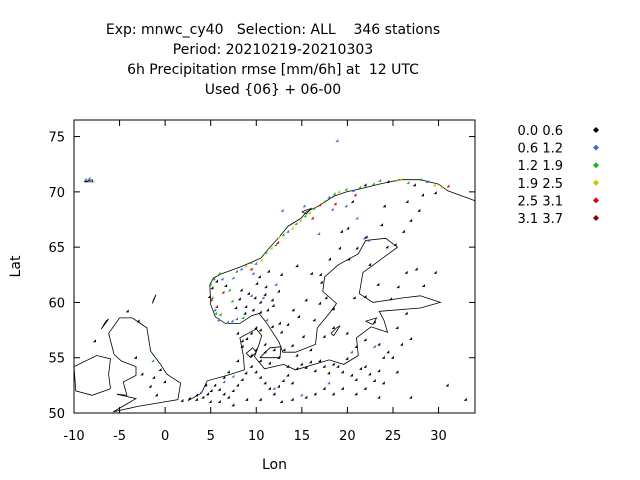 The image size is (640, 480). Describe the element at coordinates (335, 331) in the screenshot. I see `coastline-path` at that location.